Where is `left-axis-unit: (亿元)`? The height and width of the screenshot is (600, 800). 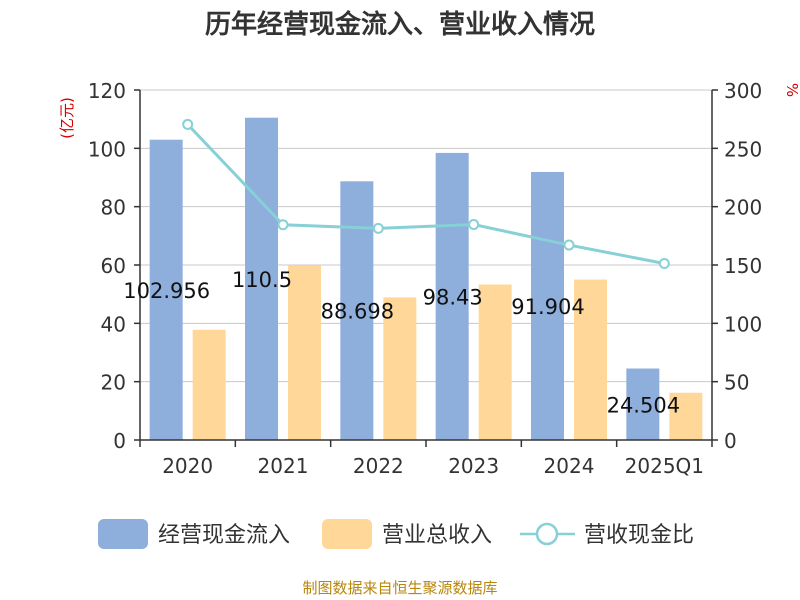
left-axis-unit: (亿元) is located at coordinates (67, 118).